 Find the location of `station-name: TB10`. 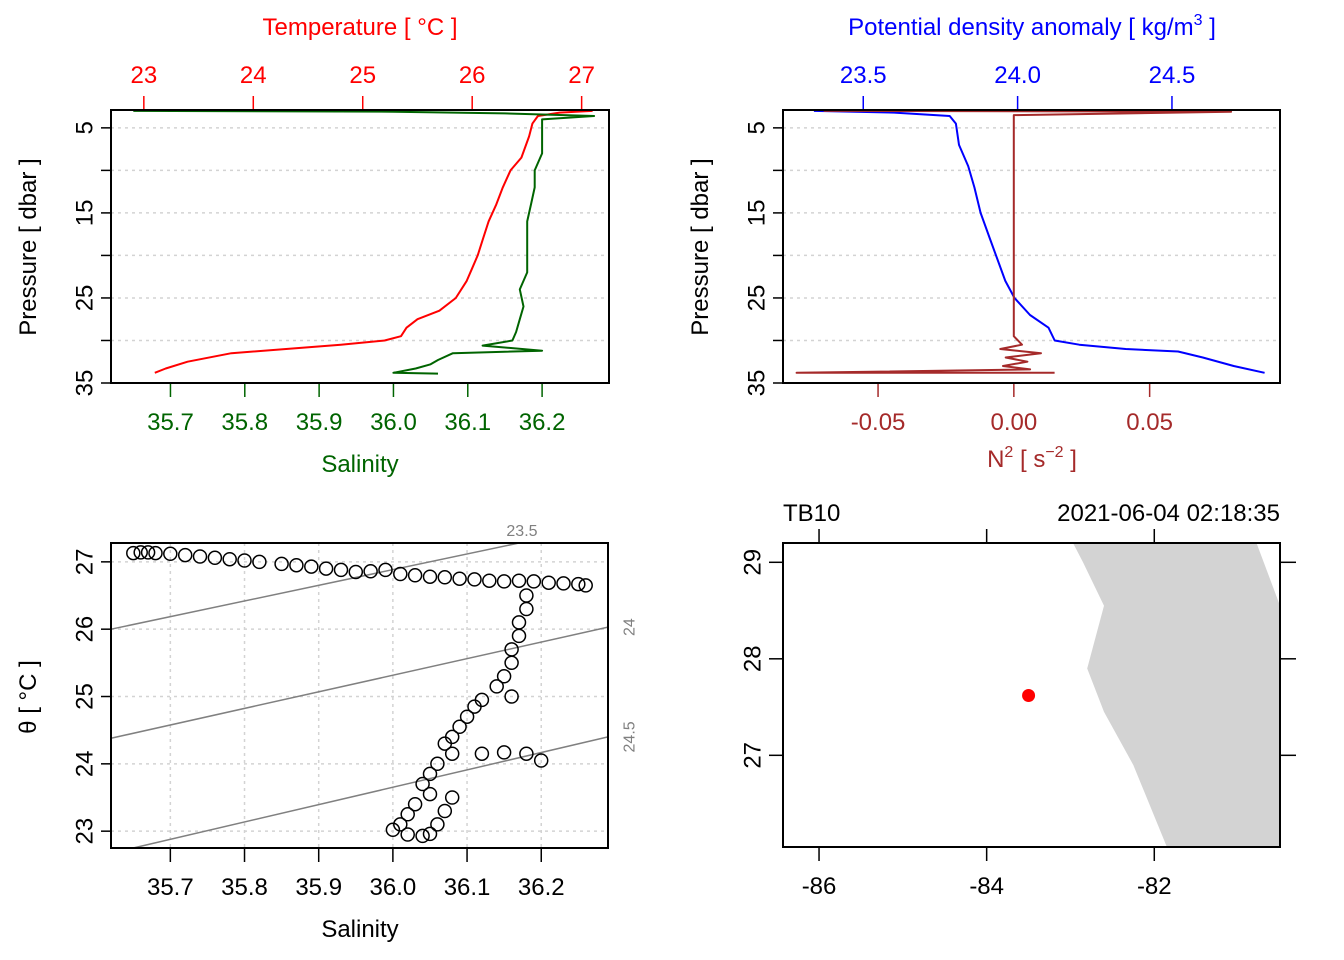

station-name: TB10 is located at coordinates (811, 513).